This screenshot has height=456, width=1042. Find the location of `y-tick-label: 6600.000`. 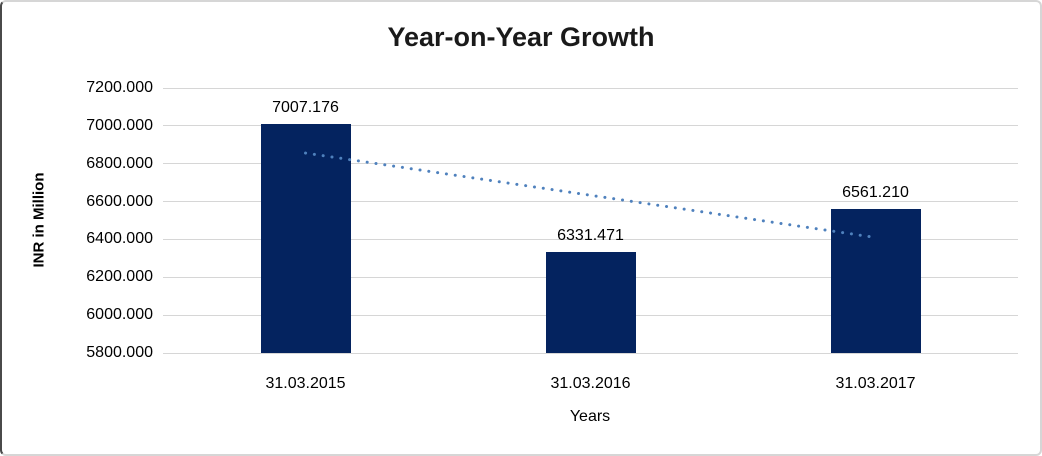

y-tick-label: 6600.000 is located at coordinates (119, 201).